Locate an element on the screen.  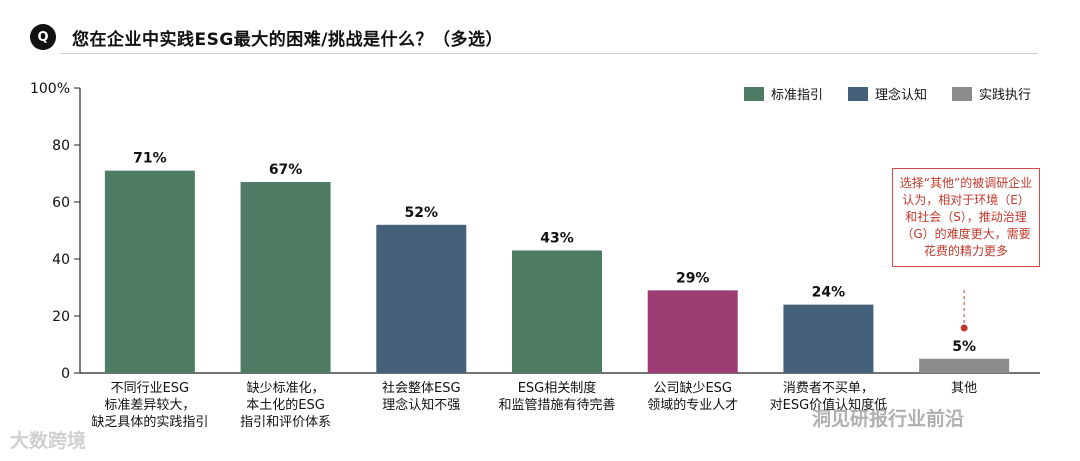
category-label: 其他 is located at coordinates (964, 388).